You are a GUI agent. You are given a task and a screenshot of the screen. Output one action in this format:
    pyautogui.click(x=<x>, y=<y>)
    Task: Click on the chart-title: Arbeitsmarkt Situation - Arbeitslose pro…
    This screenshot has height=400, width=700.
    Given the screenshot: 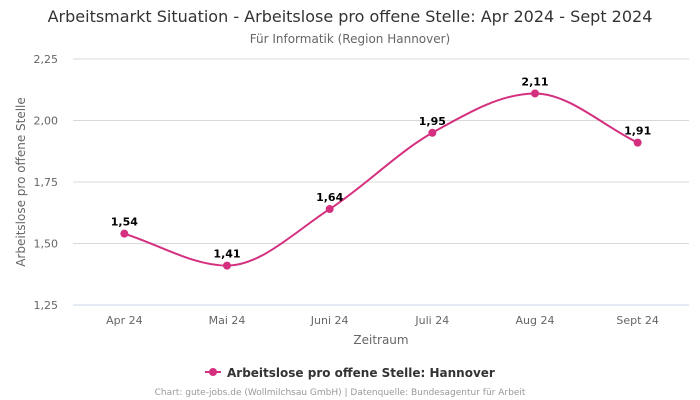 What is the action you would take?
    pyautogui.click(x=350, y=16)
    